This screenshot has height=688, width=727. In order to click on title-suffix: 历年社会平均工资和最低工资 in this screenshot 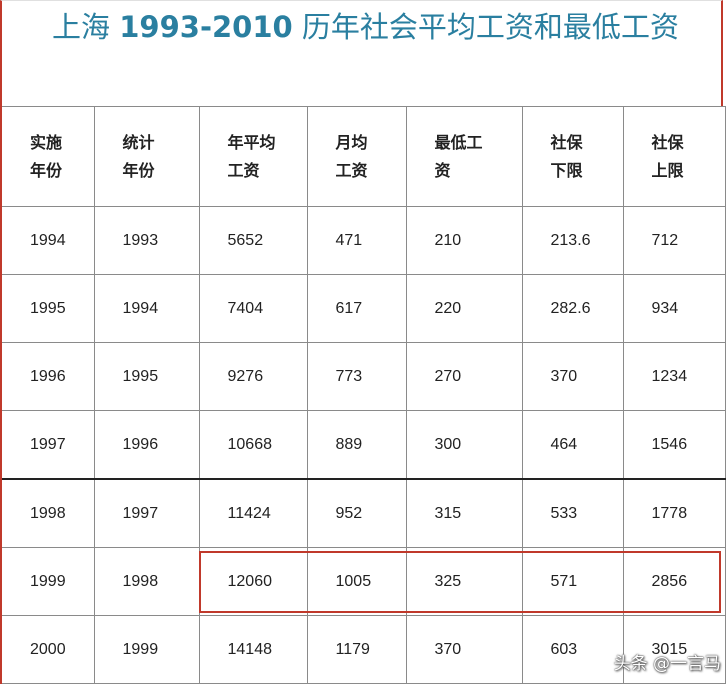, I will do `click(485, 27)`.